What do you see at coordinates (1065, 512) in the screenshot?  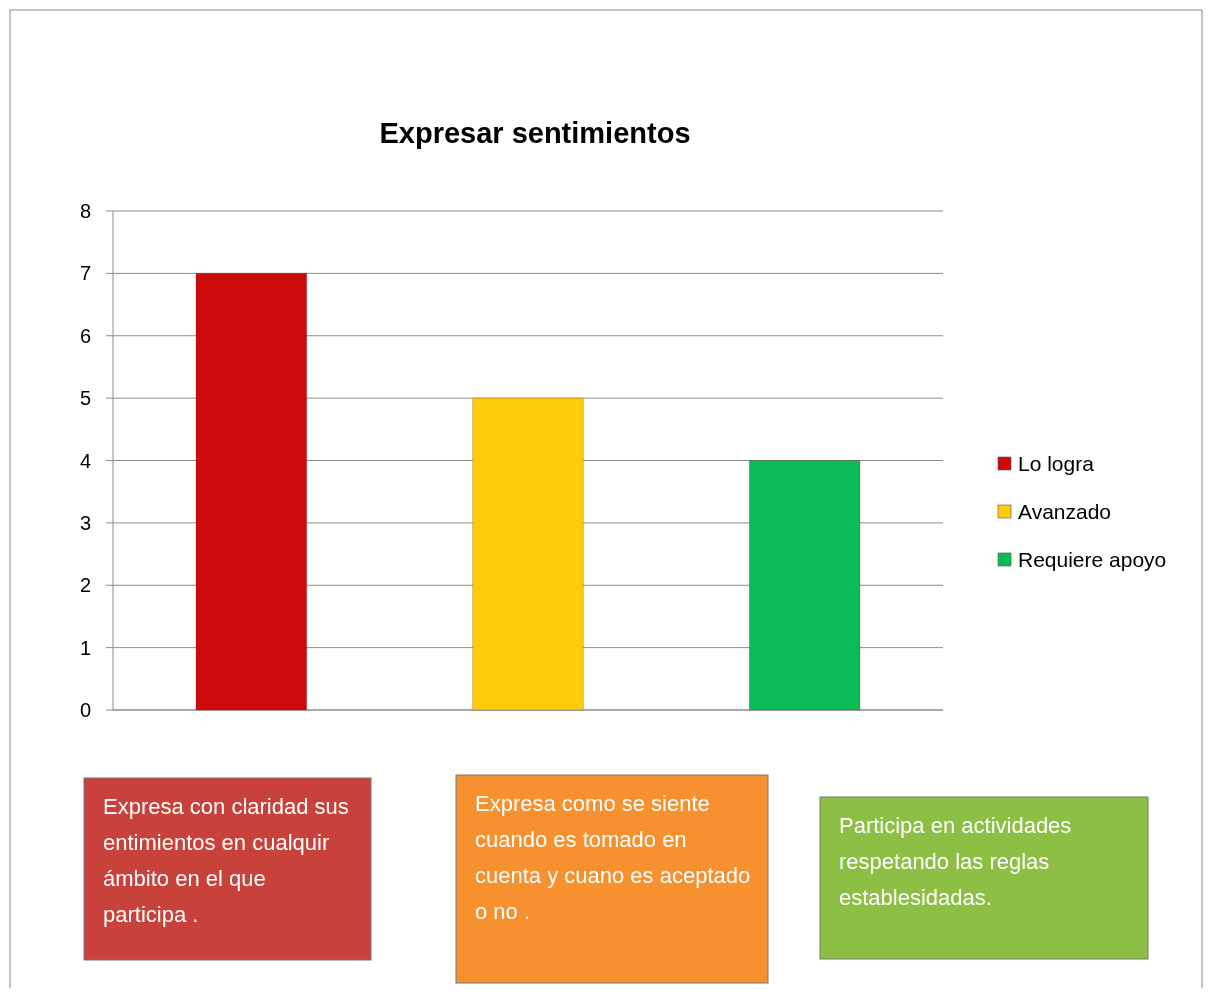 I see `legend-label: Avanzado` at bounding box center [1065, 512].